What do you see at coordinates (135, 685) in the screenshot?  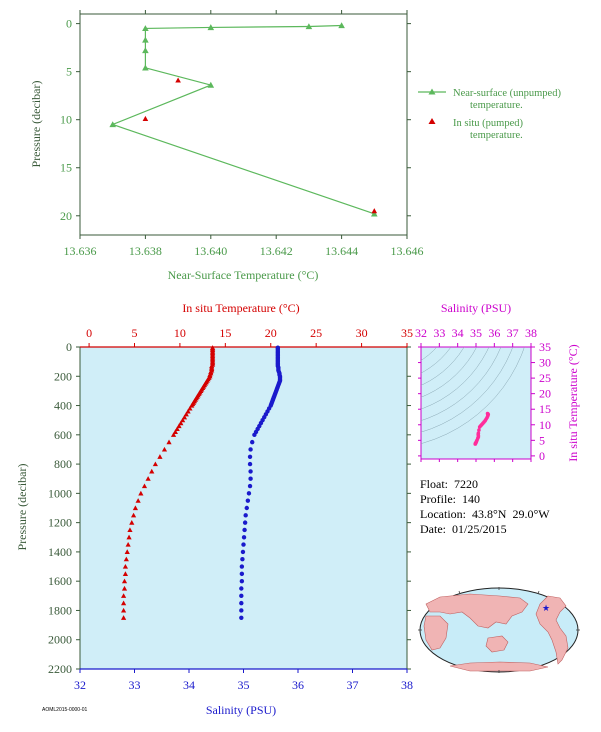 I see `profile-salinity-tick-label: 33` at bounding box center [135, 685].